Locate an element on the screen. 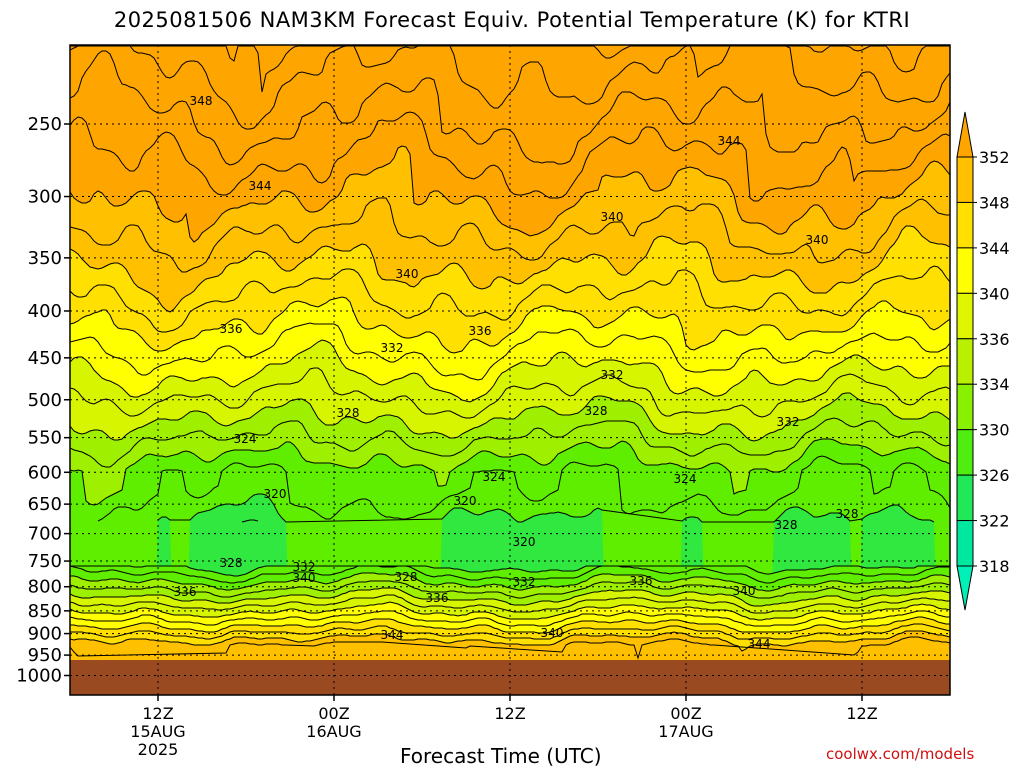 This screenshot has height=768, width=1024. ground-layer is located at coordinates (510, 677).